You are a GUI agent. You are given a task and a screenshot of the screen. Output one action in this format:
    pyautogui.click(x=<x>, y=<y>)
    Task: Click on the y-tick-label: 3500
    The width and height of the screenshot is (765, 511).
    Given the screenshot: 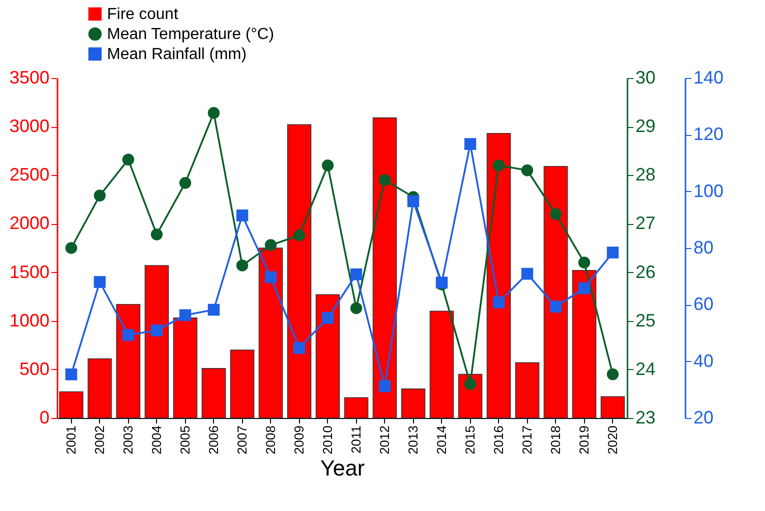 What is the action you would take?
    pyautogui.click(x=29, y=78)
    